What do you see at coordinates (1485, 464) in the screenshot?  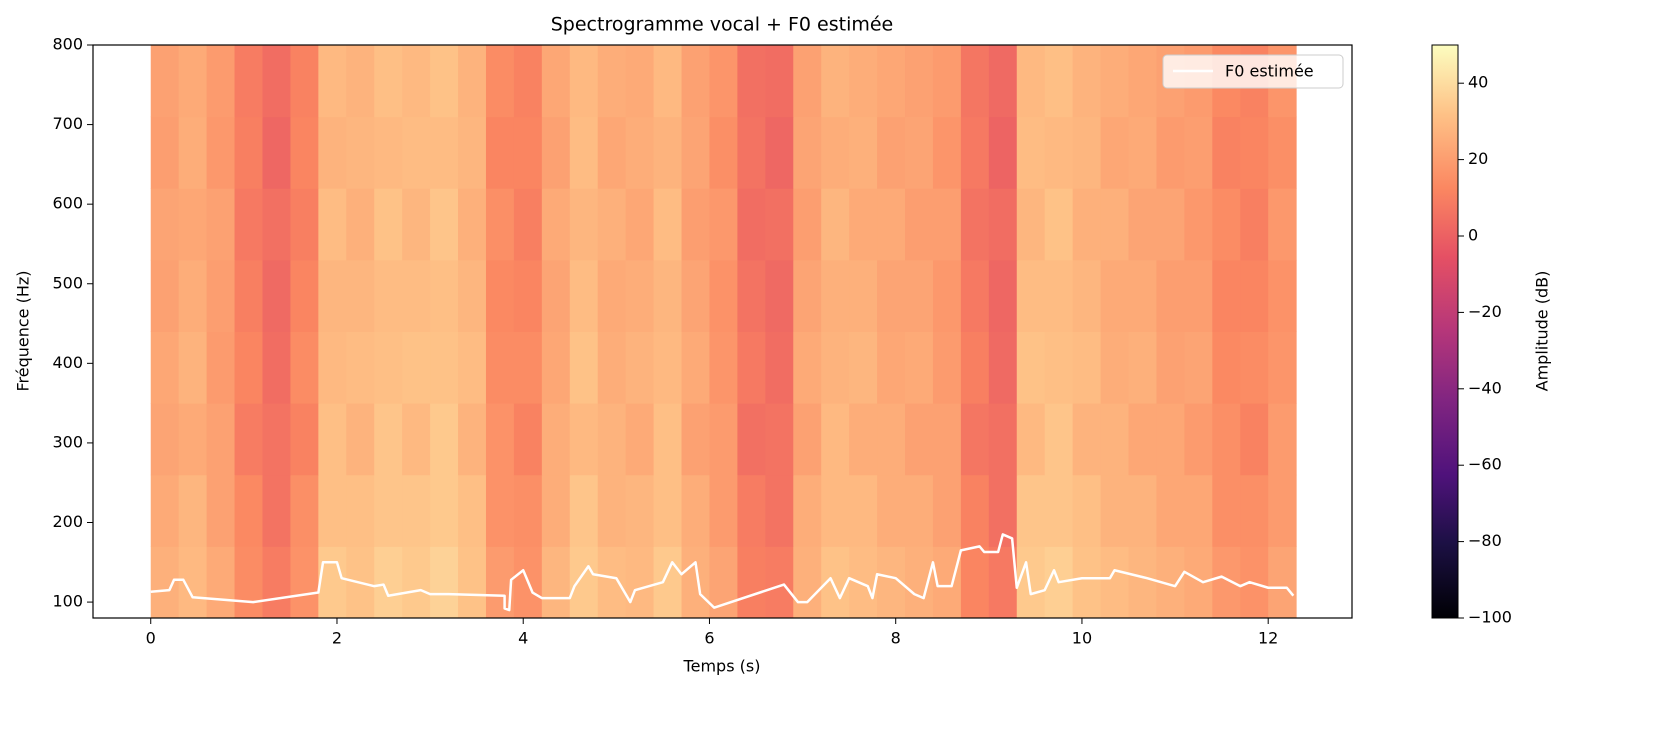 I see `colorbar-tick-label: −60` at bounding box center [1485, 464].